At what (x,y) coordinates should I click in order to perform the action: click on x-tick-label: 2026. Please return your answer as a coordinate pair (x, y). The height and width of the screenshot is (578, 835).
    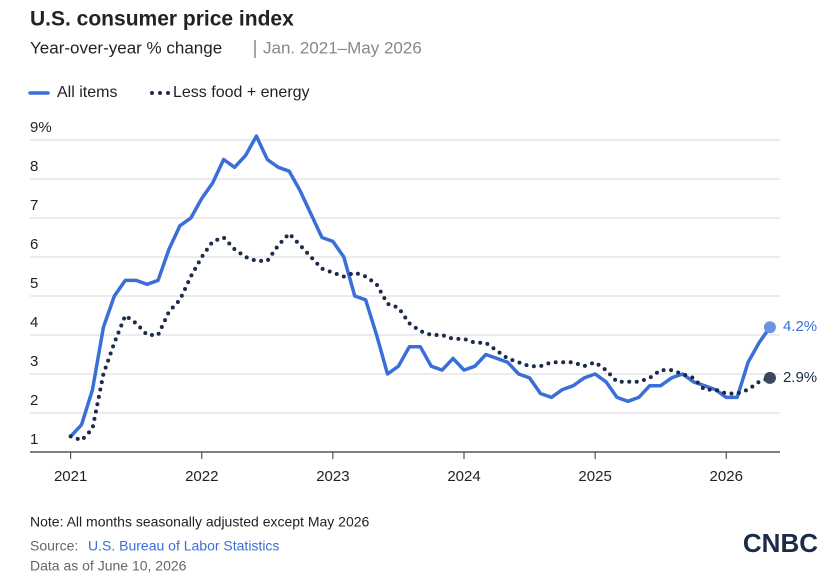
    Looking at the image, I should click on (726, 476).